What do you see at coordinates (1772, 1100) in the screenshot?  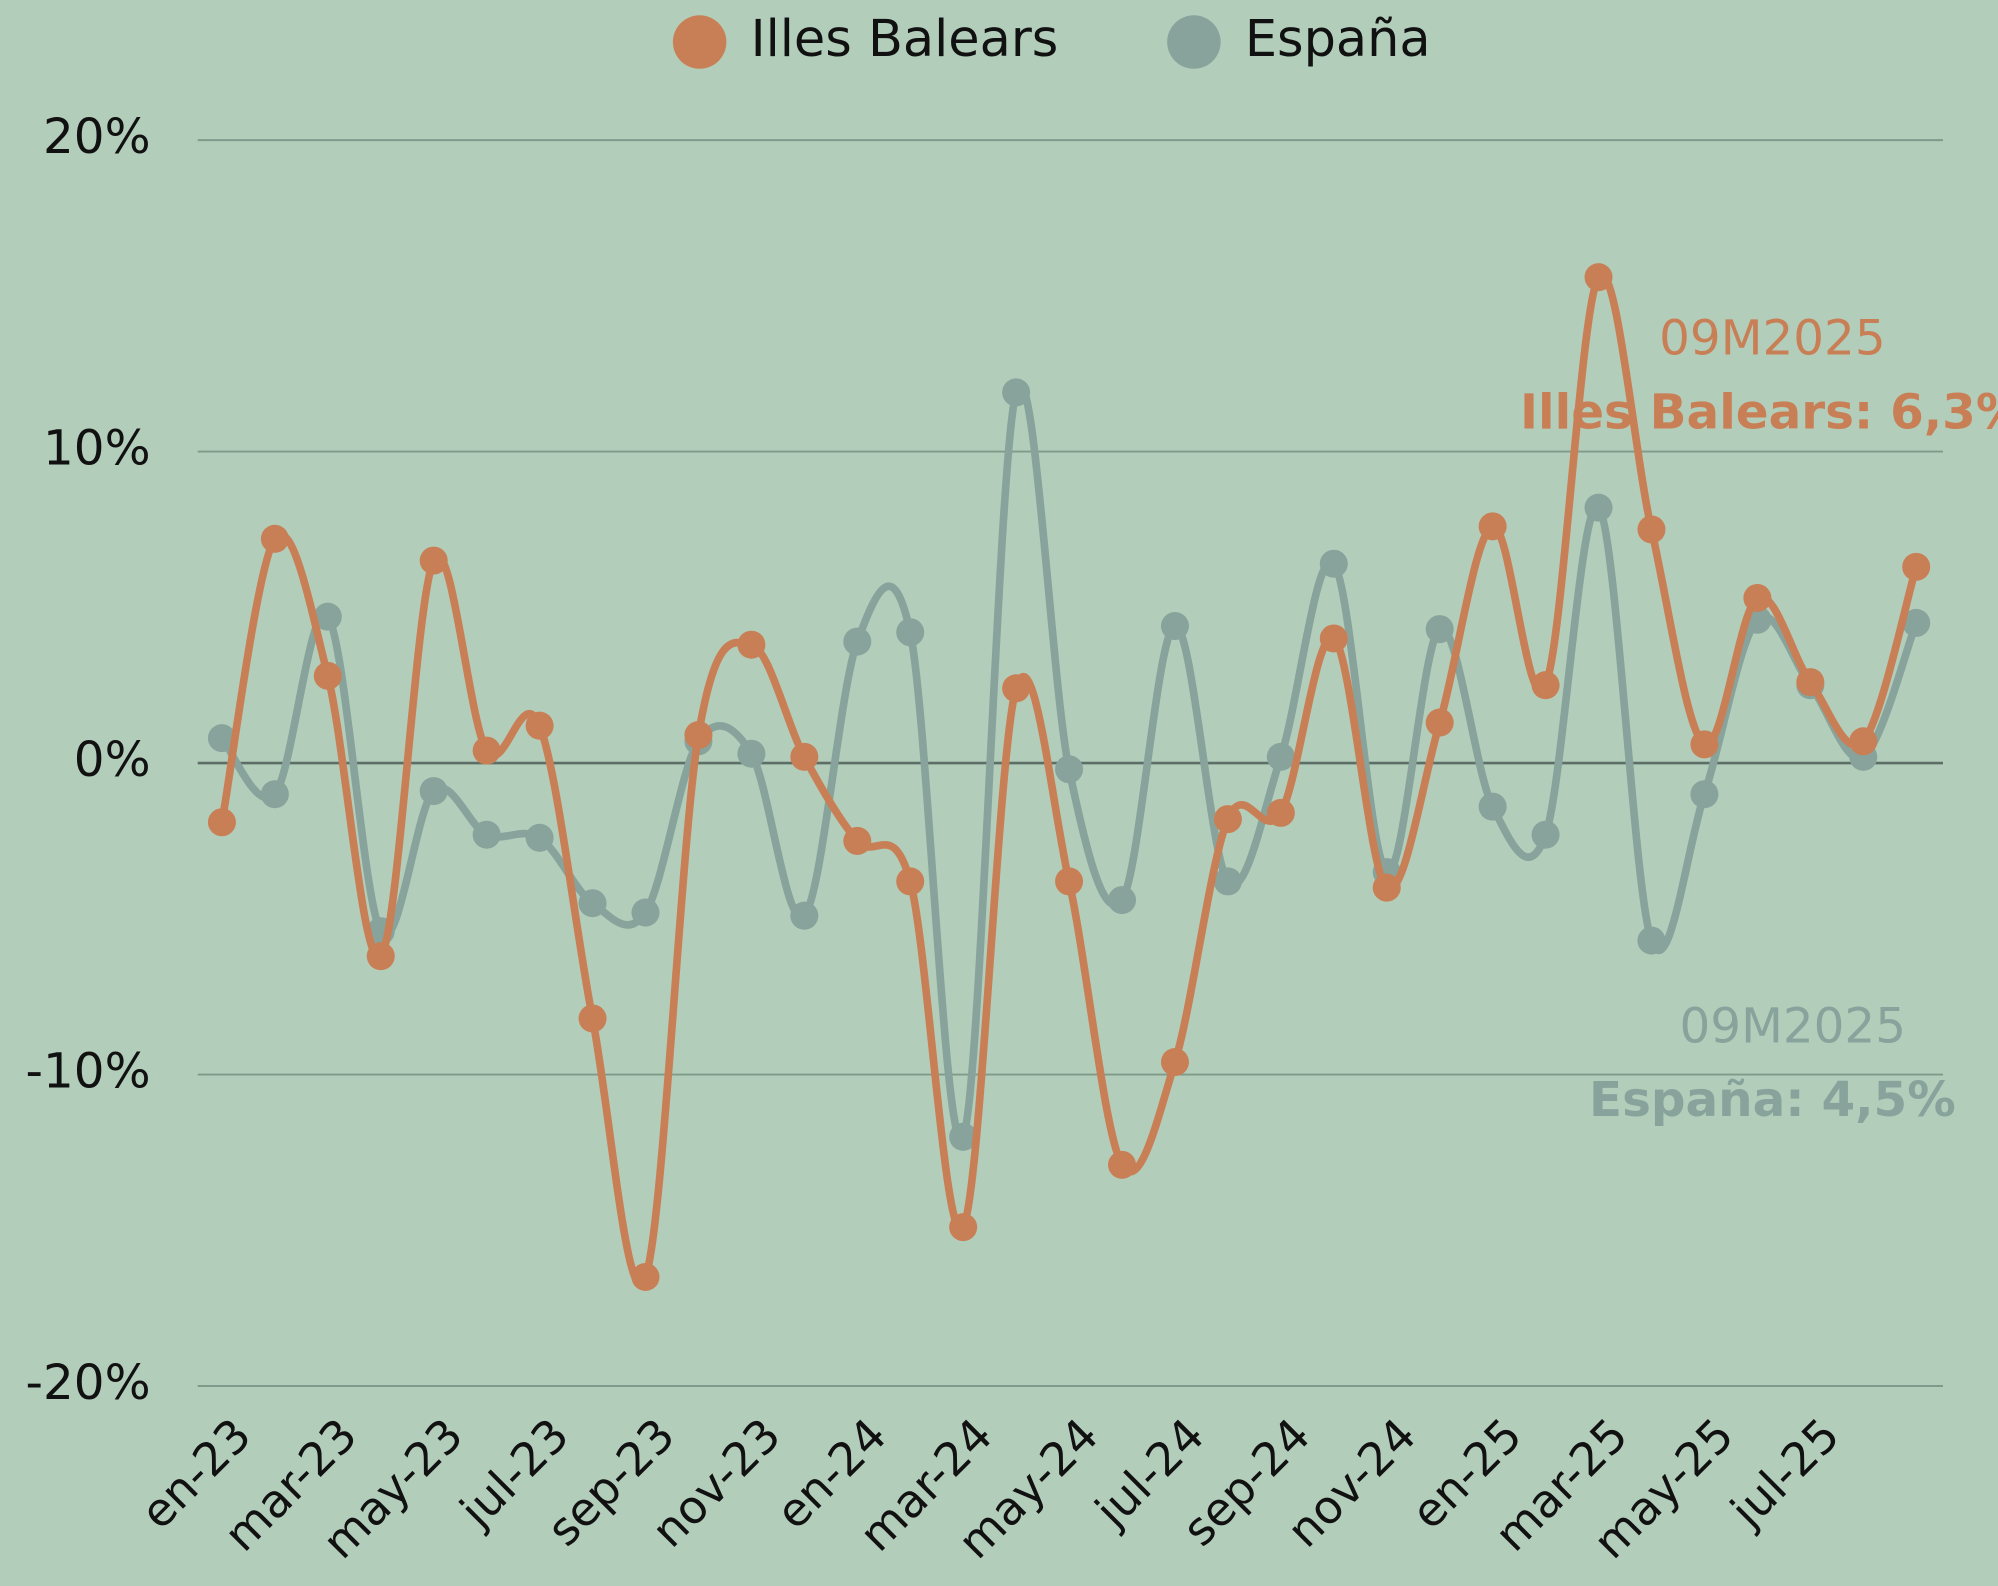 I see `annotation-value: España: 4,5%` at bounding box center [1772, 1100].